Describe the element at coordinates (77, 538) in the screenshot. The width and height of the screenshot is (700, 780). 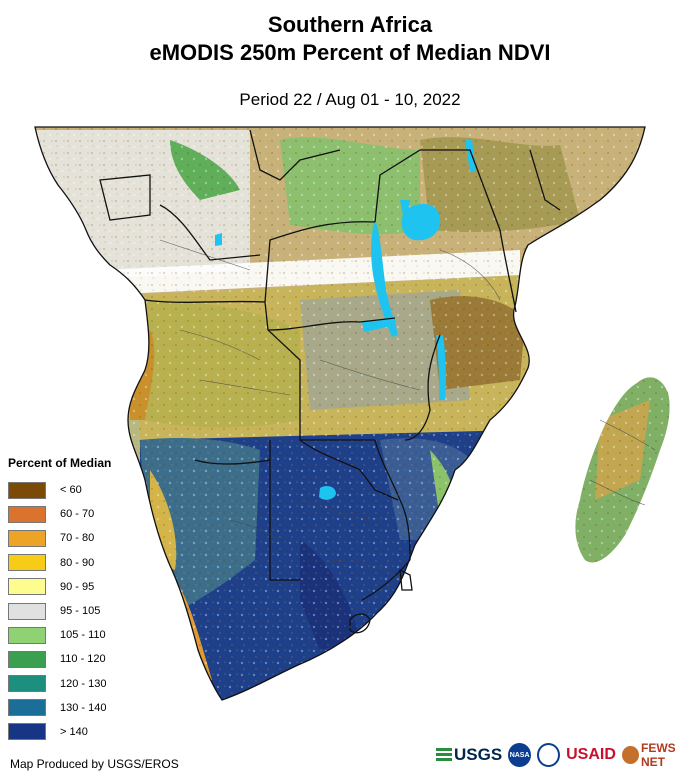
I see `legend-label: 70 - 80` at that location.